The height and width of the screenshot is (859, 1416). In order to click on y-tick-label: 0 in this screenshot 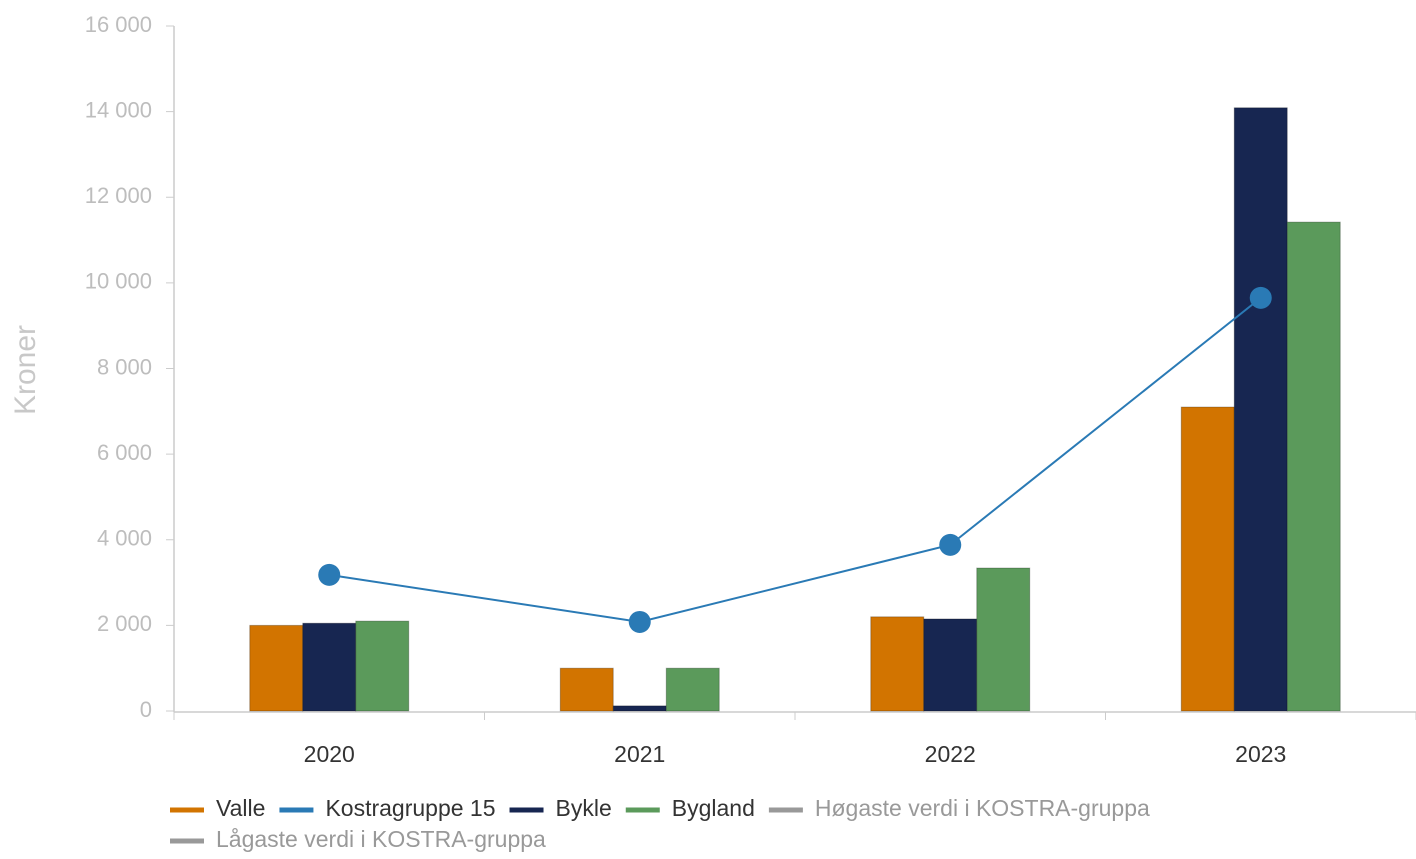, I will do `click(146, 709)`.